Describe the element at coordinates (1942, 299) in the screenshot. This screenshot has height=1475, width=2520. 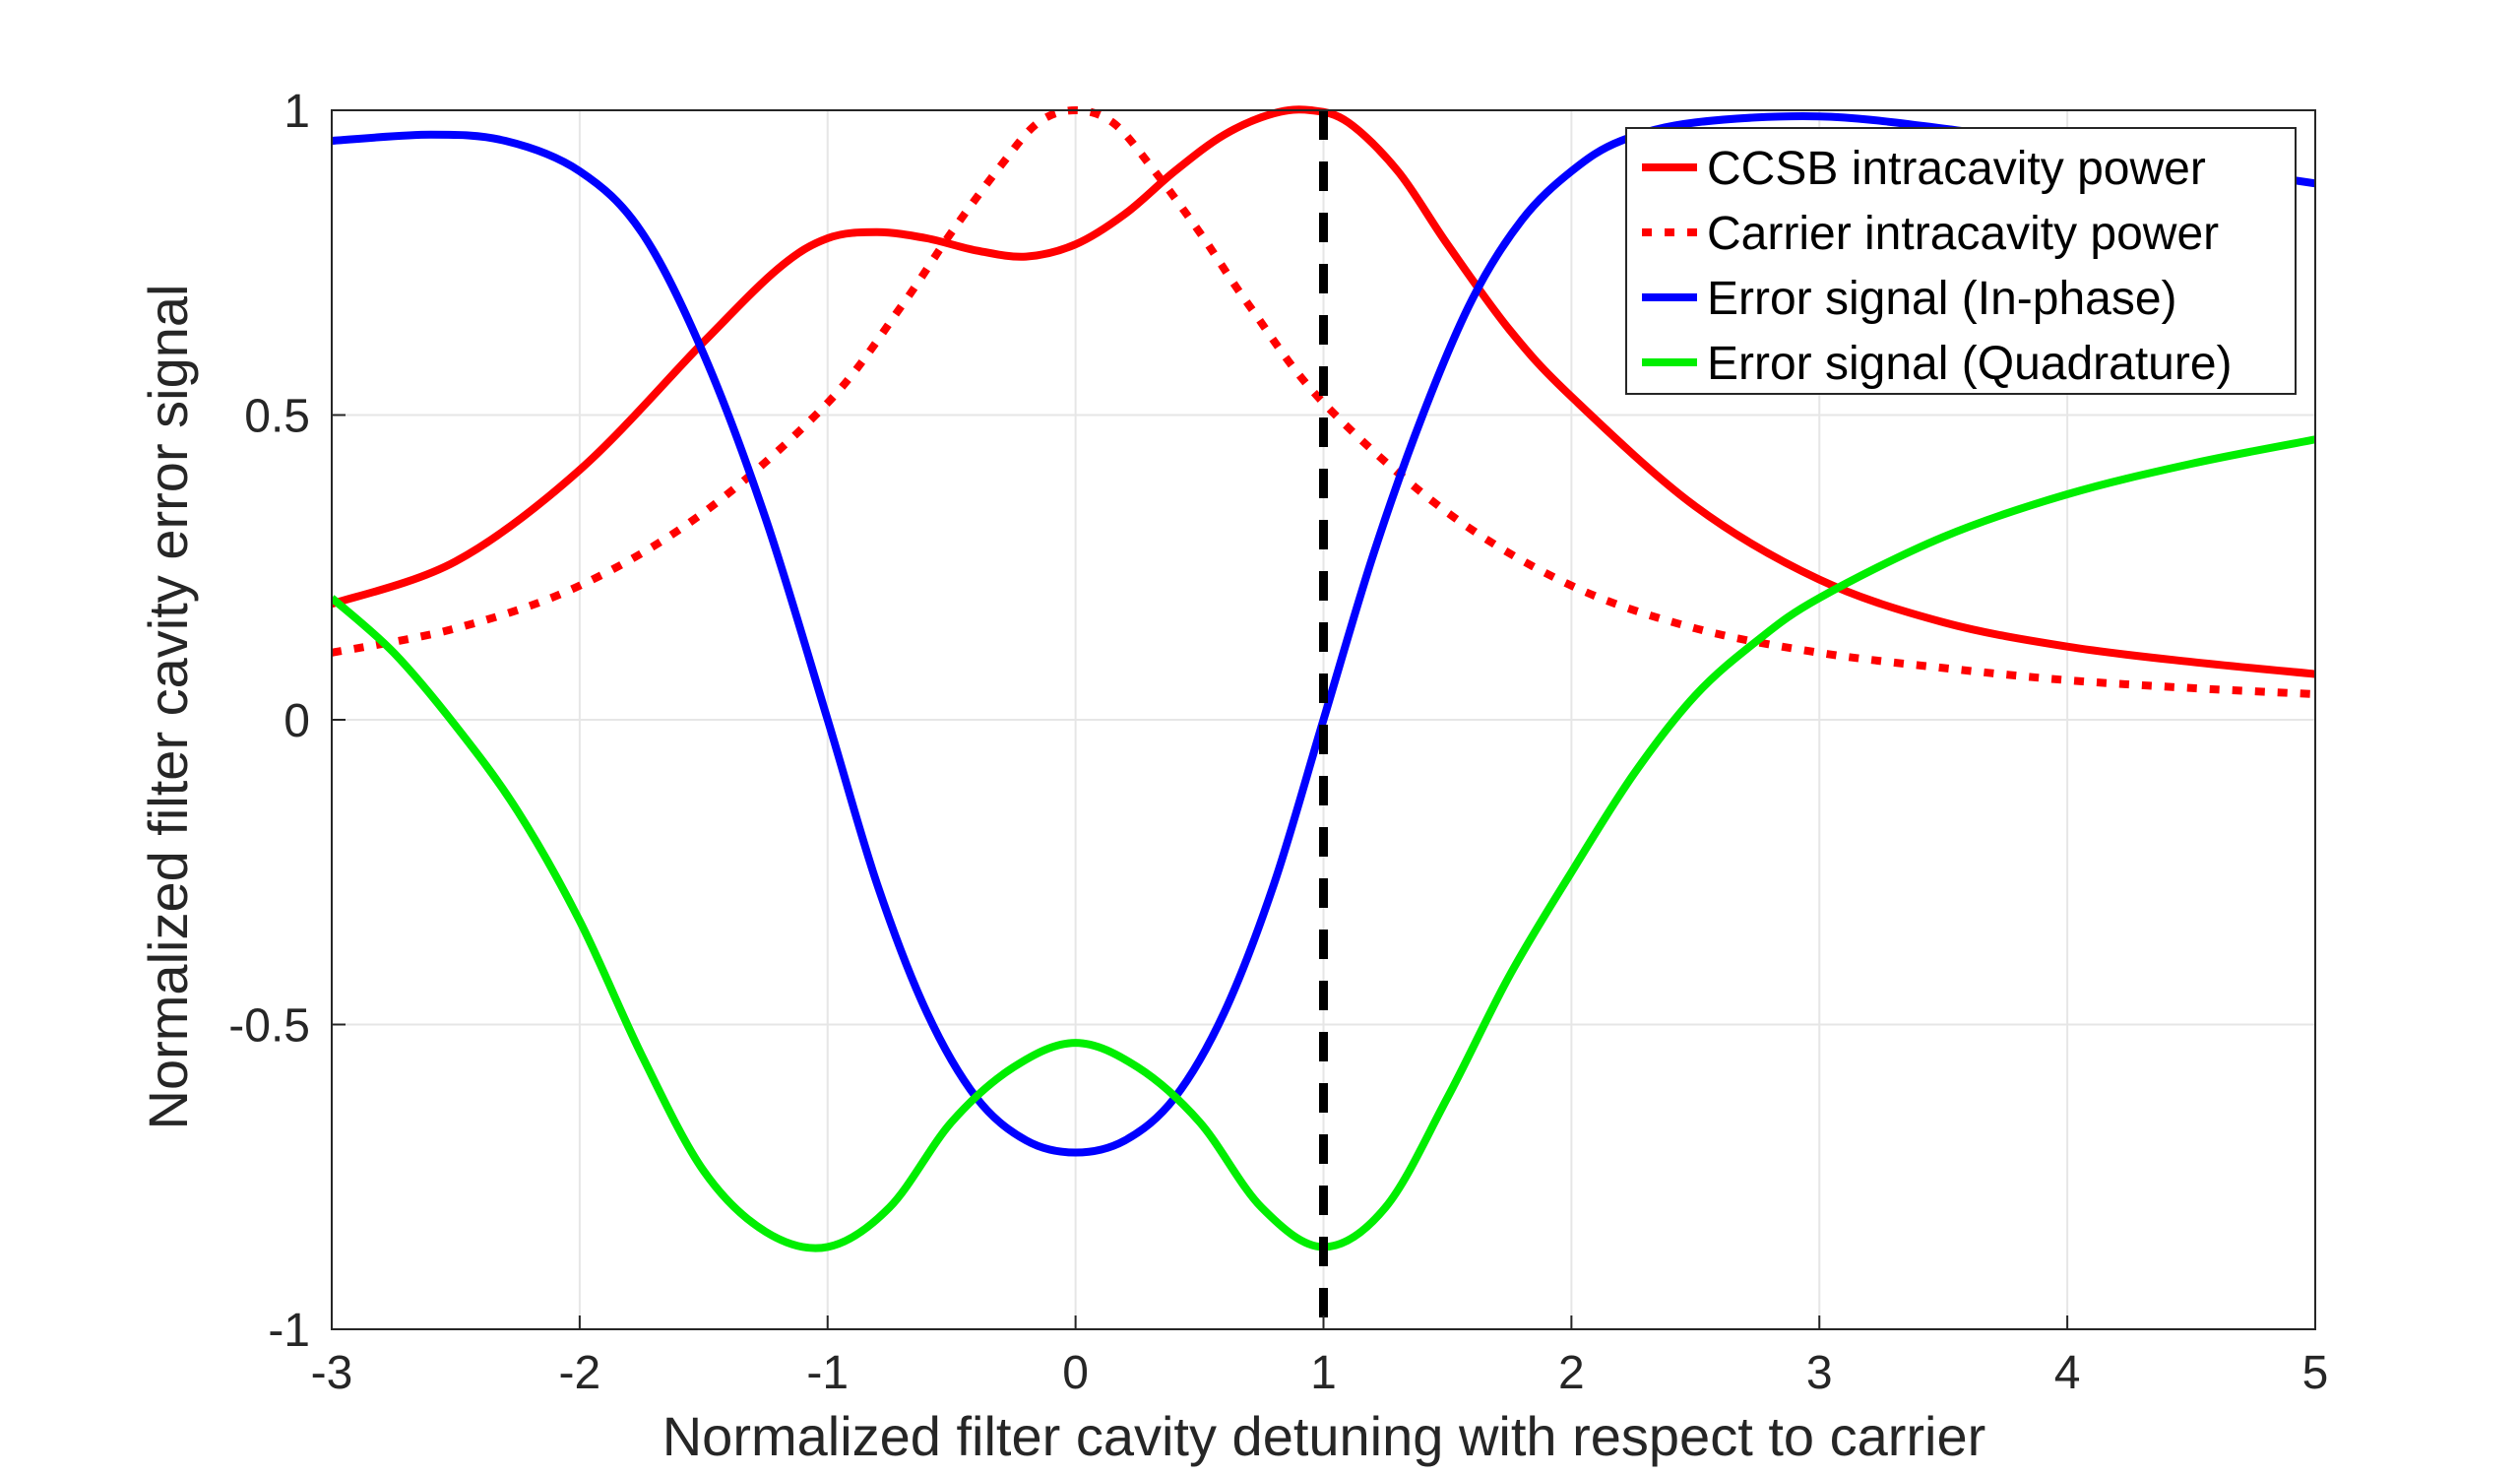
I see `legend-label: Error signal (In-phase)` at that location.